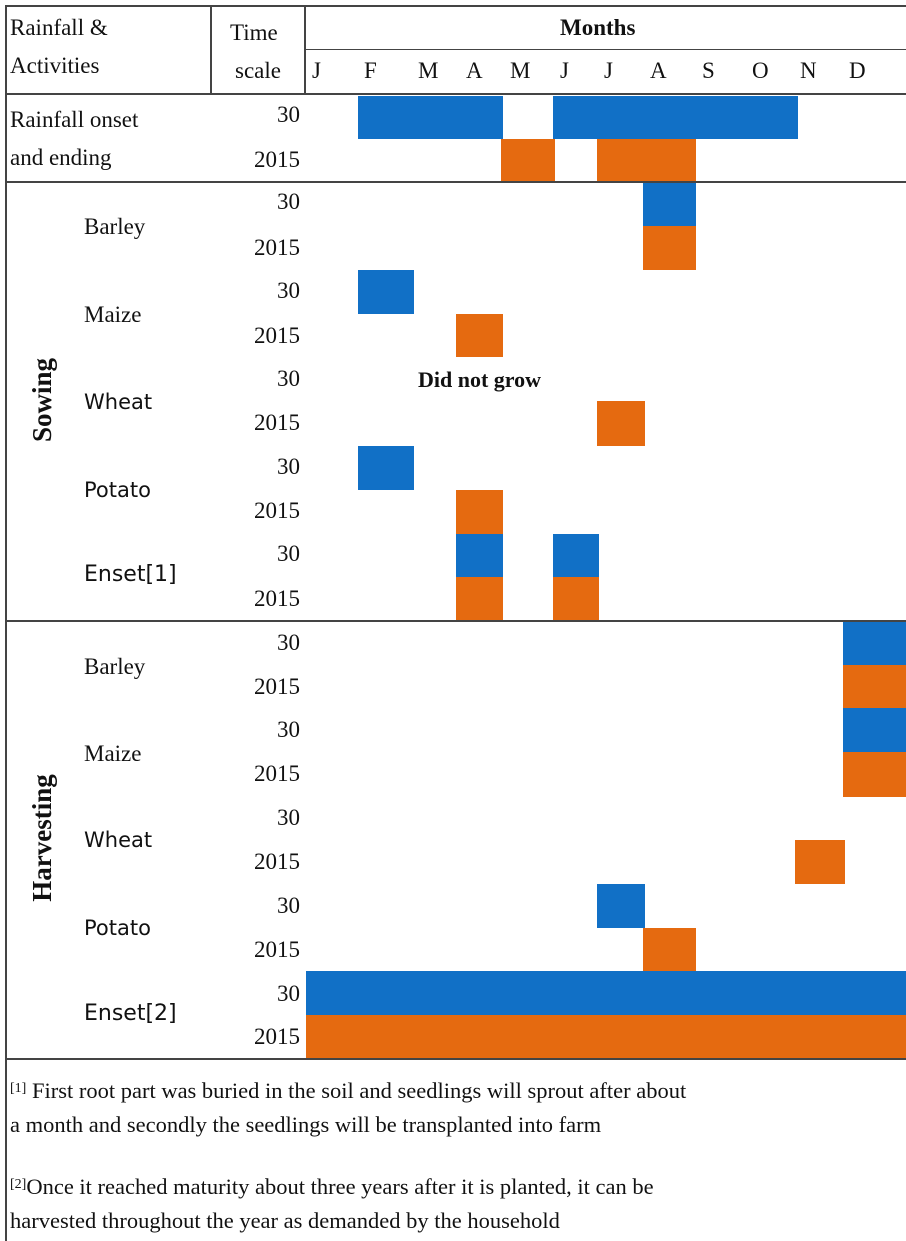 The image size is (906, 1241). I want to click on timescale-har-potato-2015: 2015, so click(277, 949).